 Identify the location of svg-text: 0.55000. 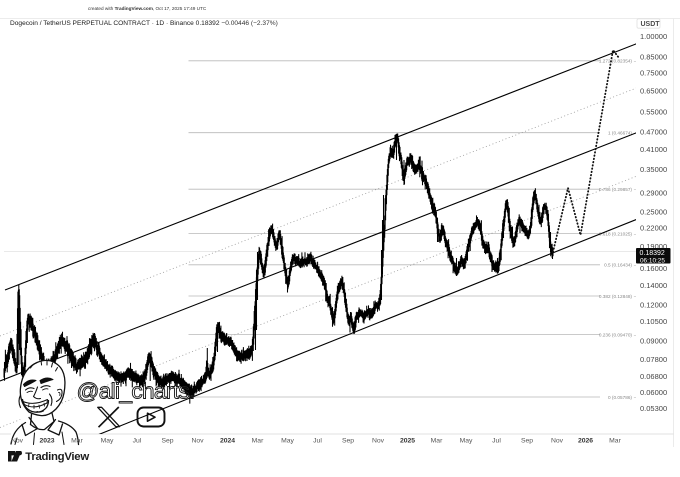
(653, 112).